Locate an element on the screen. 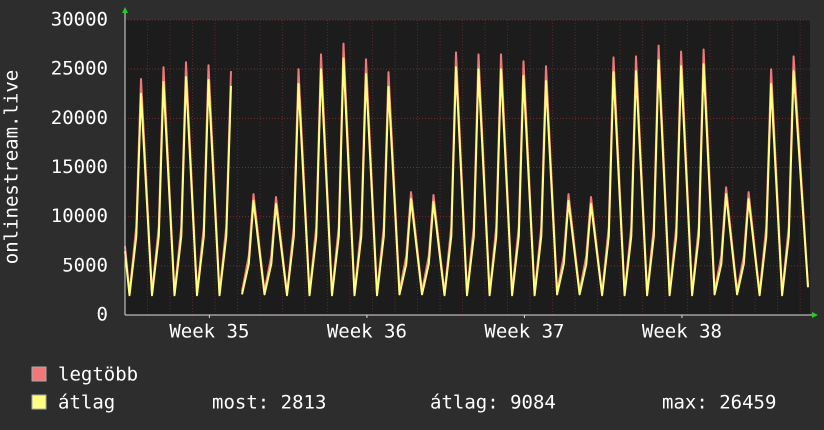 The image size is (824, 430). y-tick-label: 20000 is located at coordinates (79, 118).